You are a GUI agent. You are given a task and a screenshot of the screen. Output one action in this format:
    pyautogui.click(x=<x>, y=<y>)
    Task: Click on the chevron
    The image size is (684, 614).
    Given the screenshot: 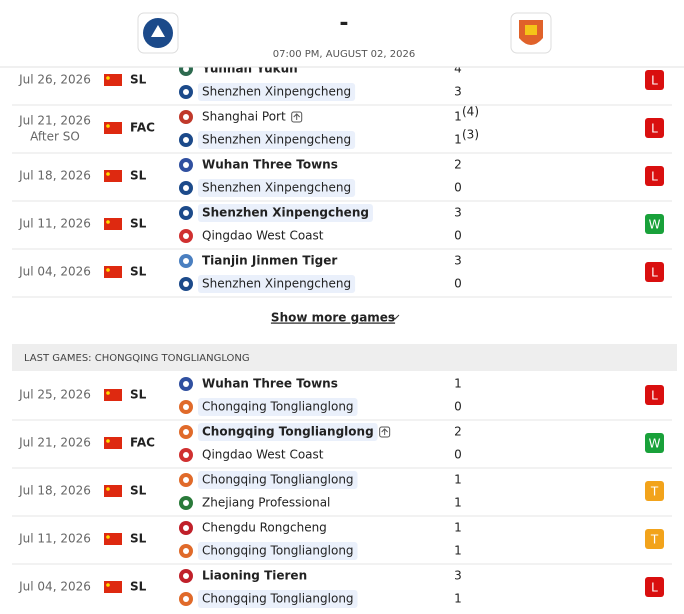 What is the action you would take?
    pyautogui.click(x=395, y=317)
    